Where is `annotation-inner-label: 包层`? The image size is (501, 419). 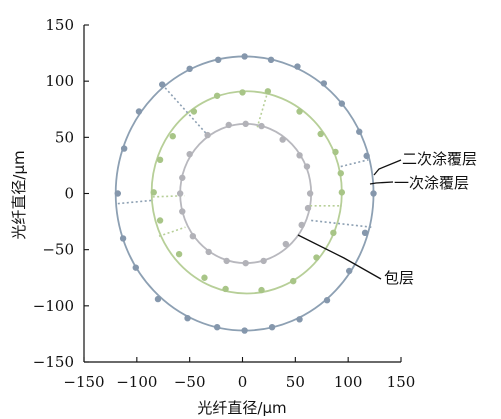 annotation-inner-label: 包层 is located at coordinates (399, 278).